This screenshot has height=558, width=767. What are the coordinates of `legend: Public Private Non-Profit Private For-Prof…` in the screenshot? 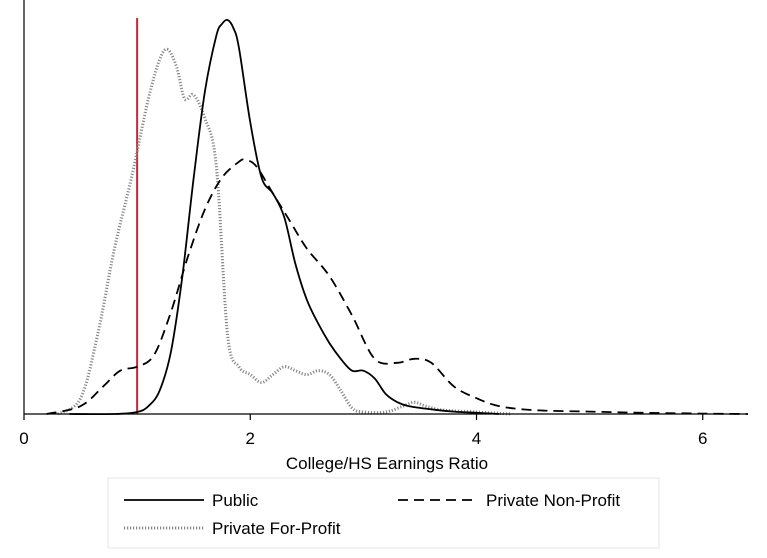 It's located at (383, 513).